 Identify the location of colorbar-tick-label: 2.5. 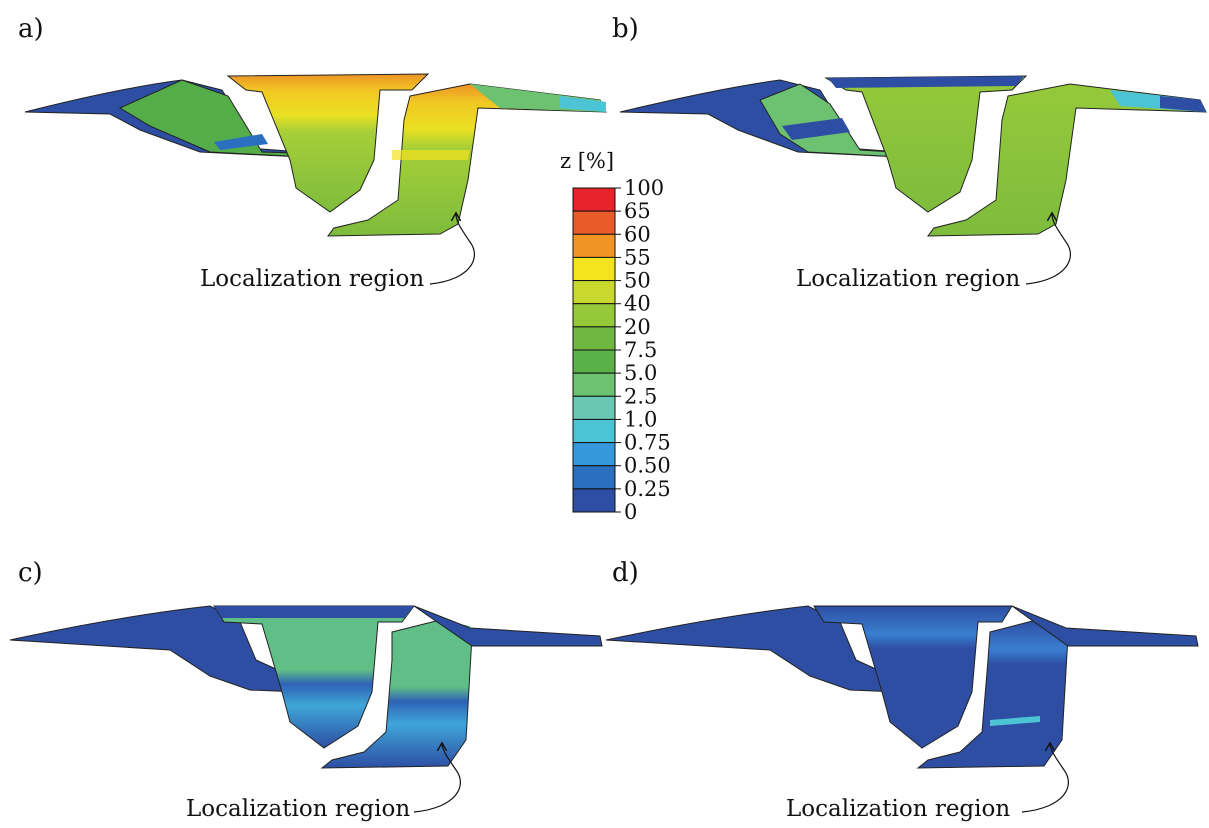
(640, 396).